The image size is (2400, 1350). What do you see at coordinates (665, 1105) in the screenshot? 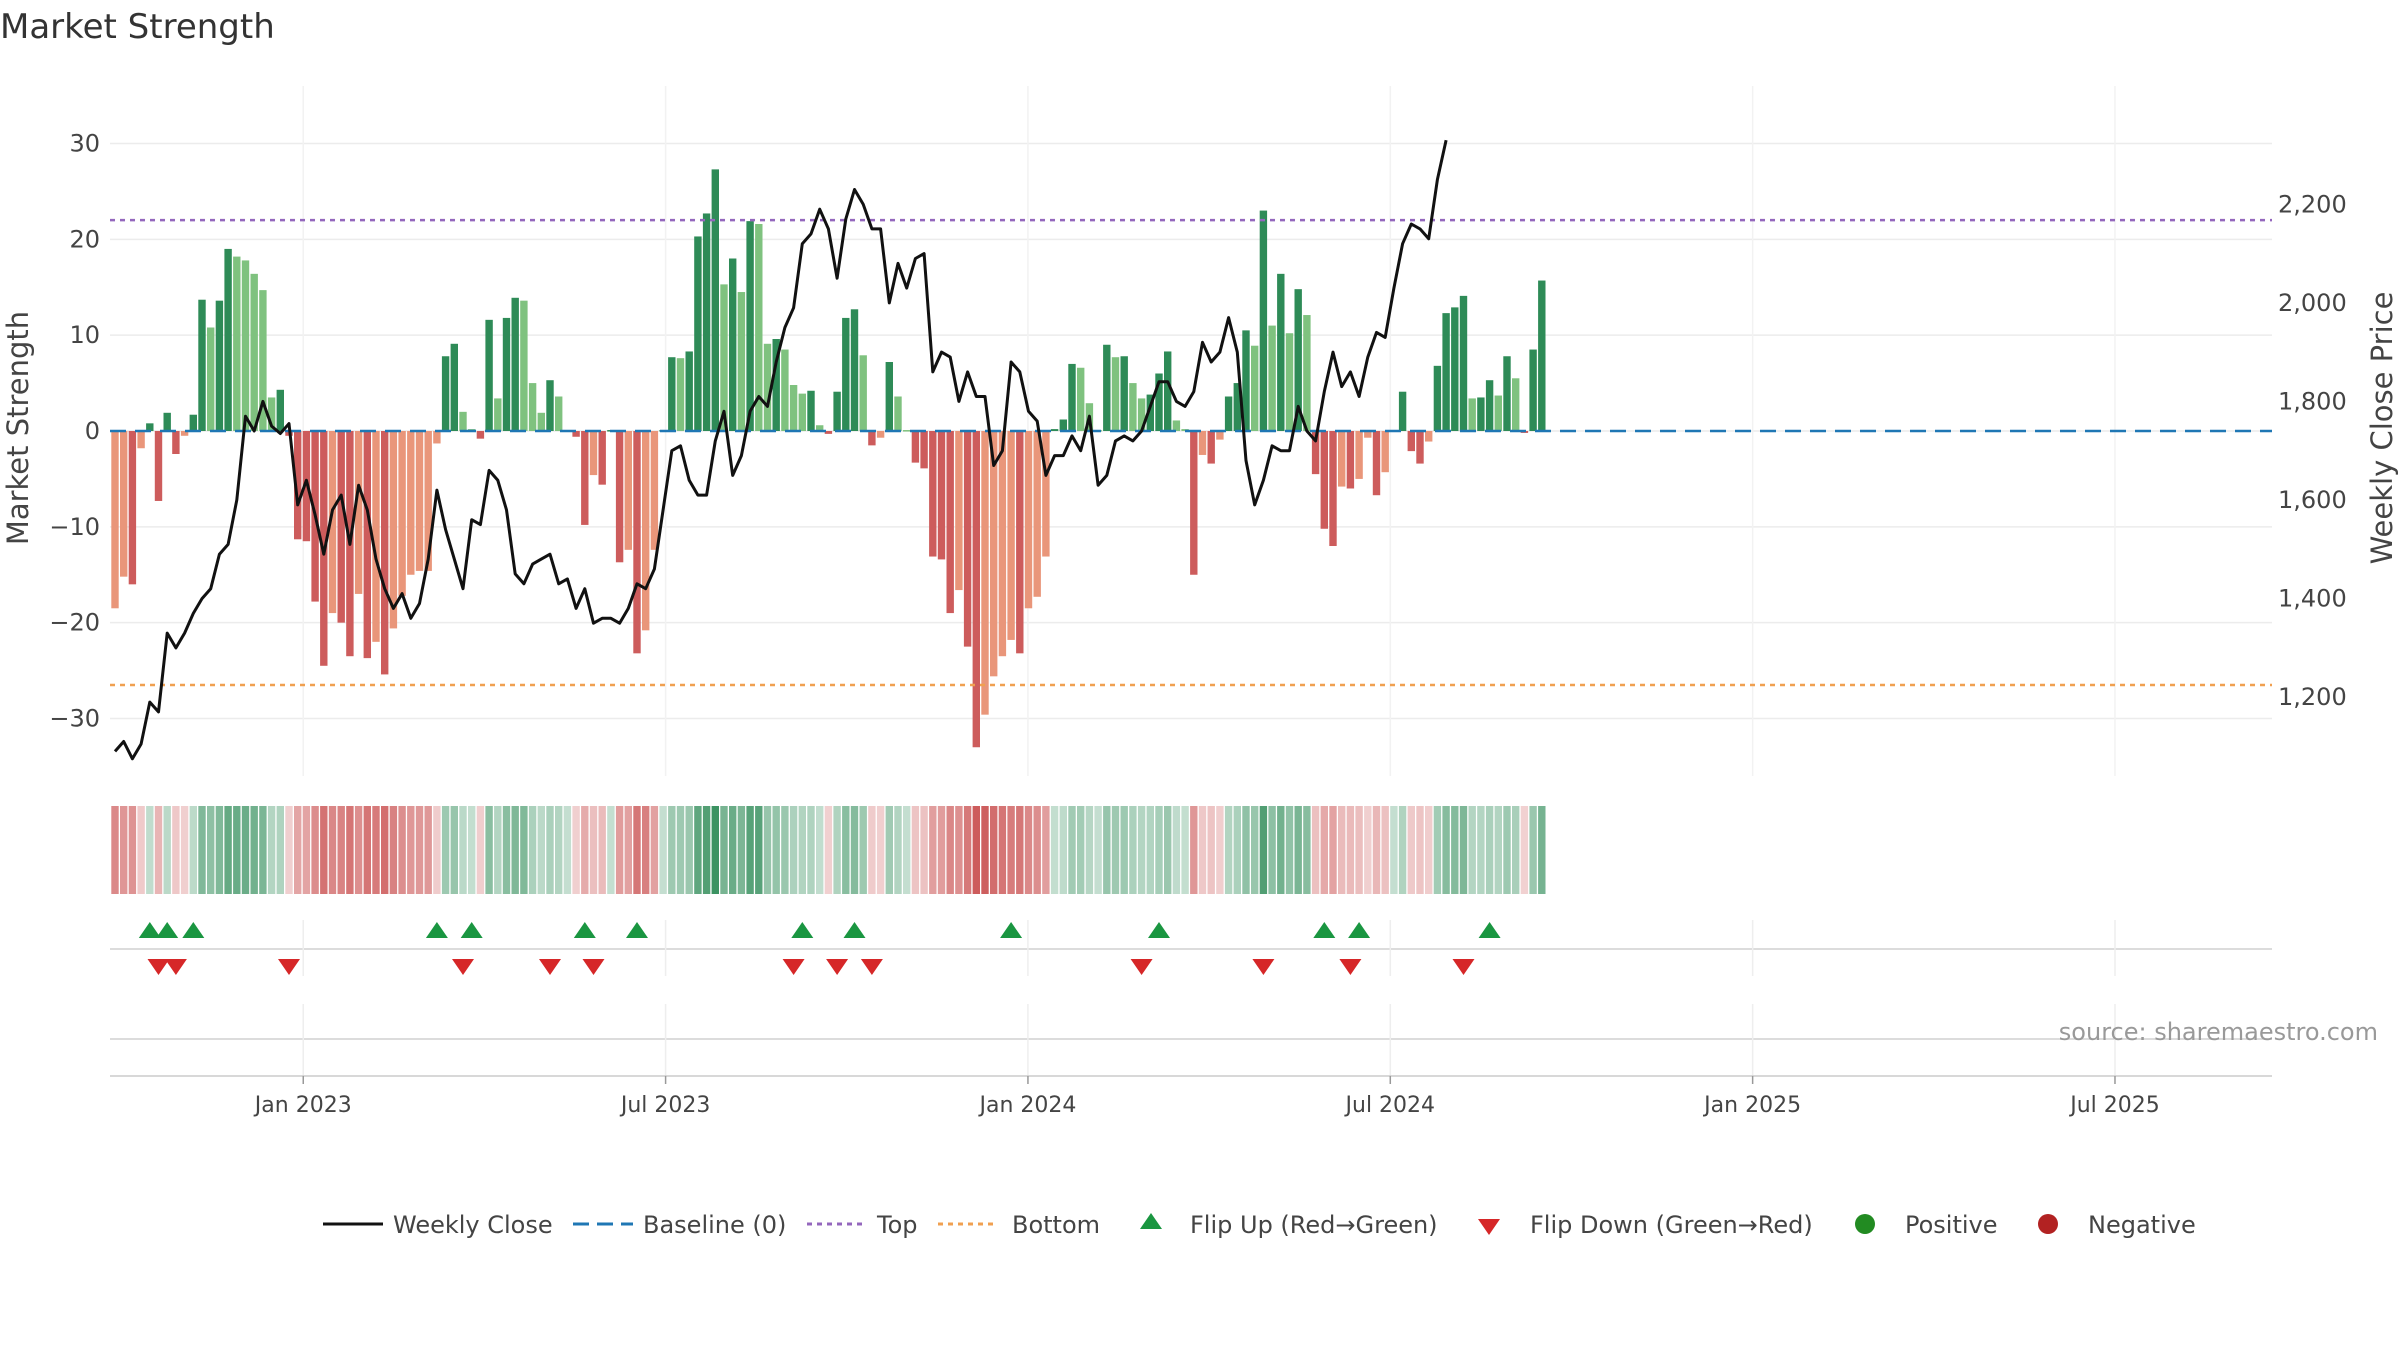
I see `x-tick-label: Jul 2023` at bounding box center [665, 1105].